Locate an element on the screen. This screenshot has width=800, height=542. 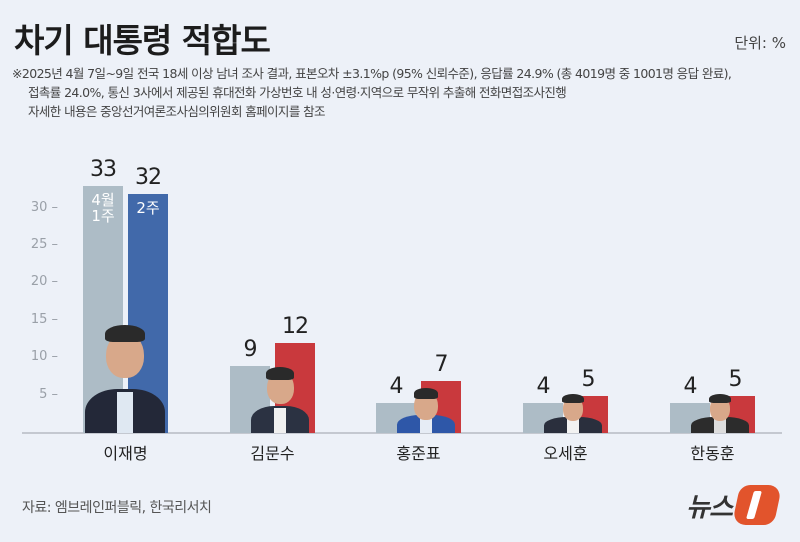
value-label-curr-4: 5 is located at coordinates (588, 379).